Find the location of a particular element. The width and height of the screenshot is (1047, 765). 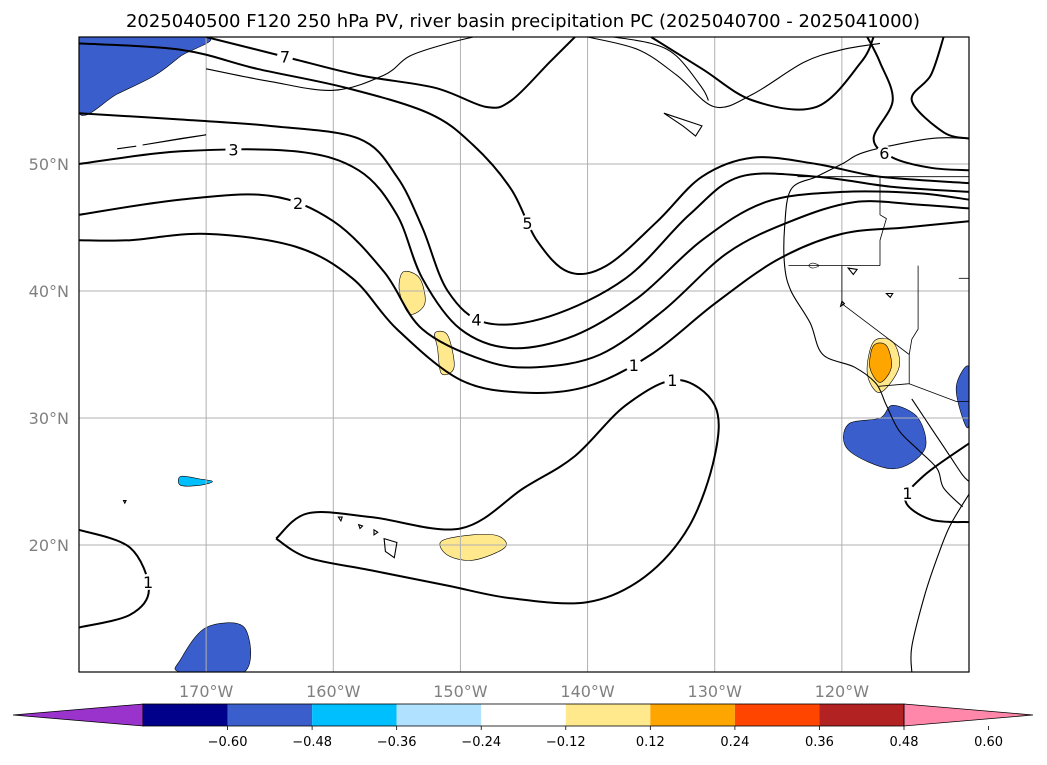

colorbar-over-arrow is located at coordinates (968, 715).